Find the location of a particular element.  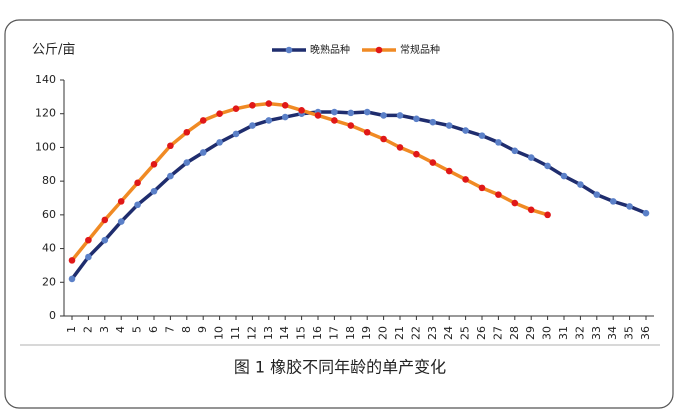

x-tick-label: 16 is located at coordinates (317, 333).